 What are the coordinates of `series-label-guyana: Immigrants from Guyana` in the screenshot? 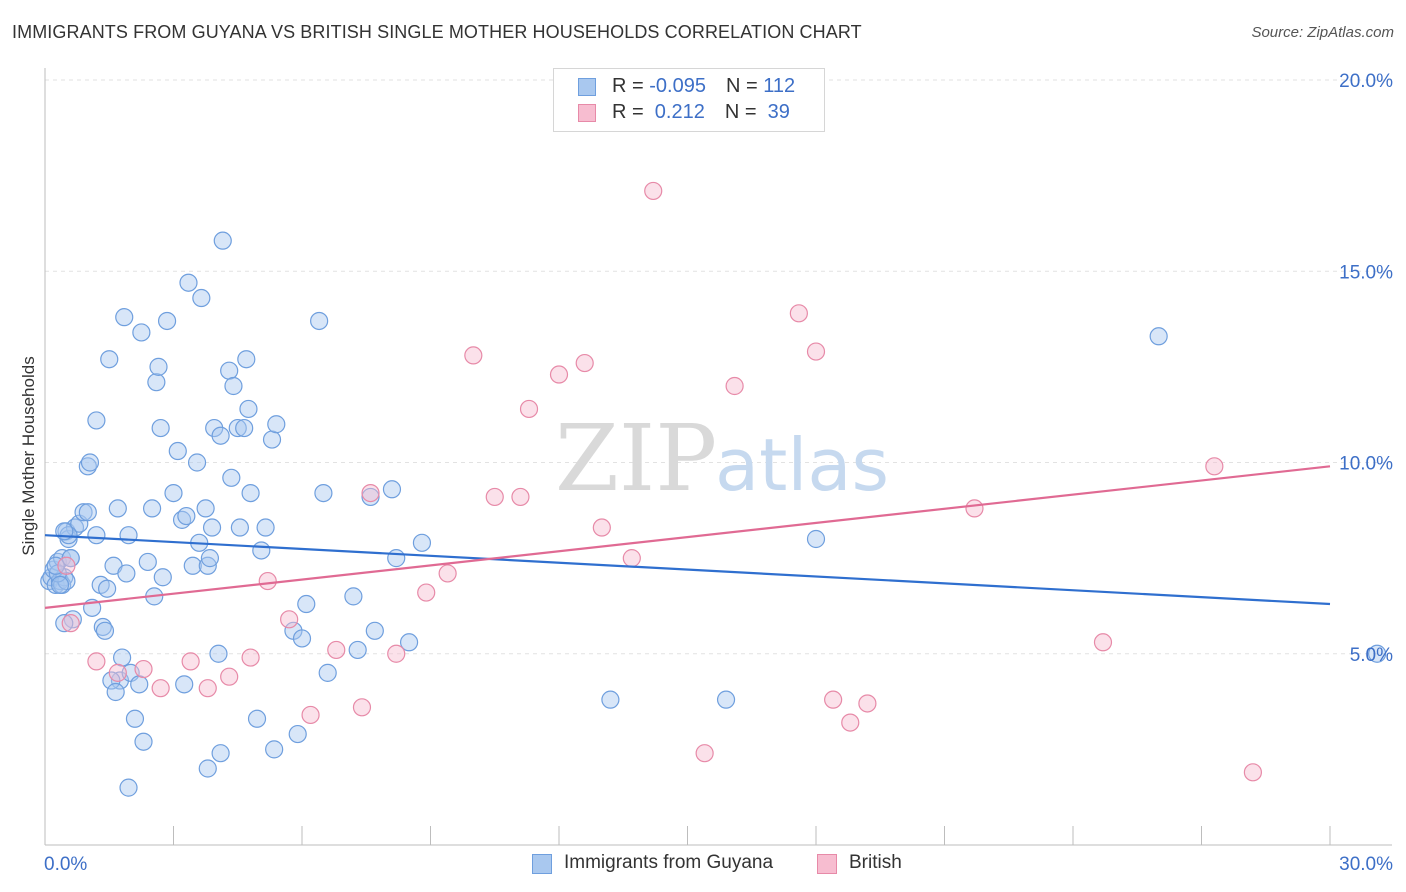 It's located at (669, 862).